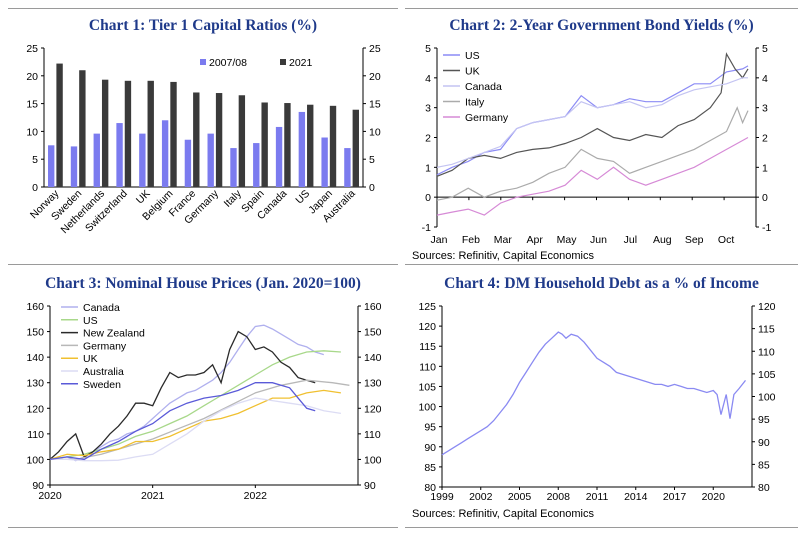  Describe the element at coordinates (101, 308) in the screenshot. I see `chart3-legend-label: Canada` at that location.